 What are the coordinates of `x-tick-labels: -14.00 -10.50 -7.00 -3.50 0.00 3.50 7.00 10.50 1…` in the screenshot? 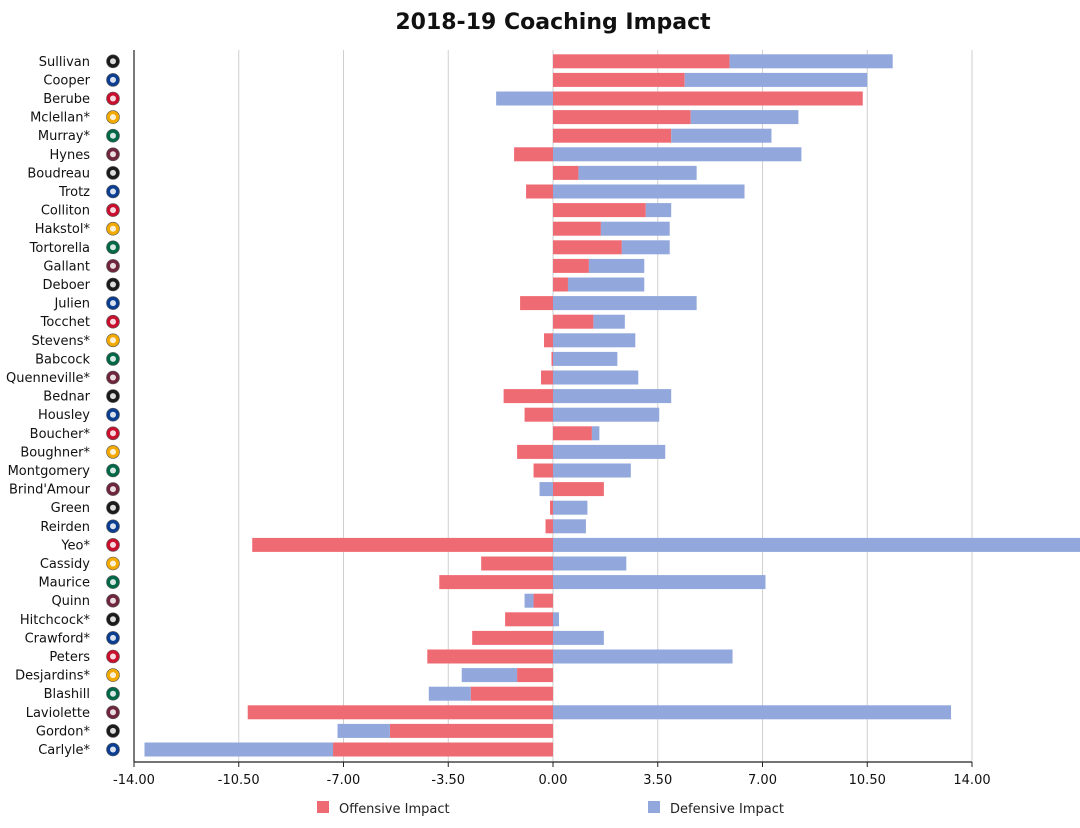 It's located at (552, 780).